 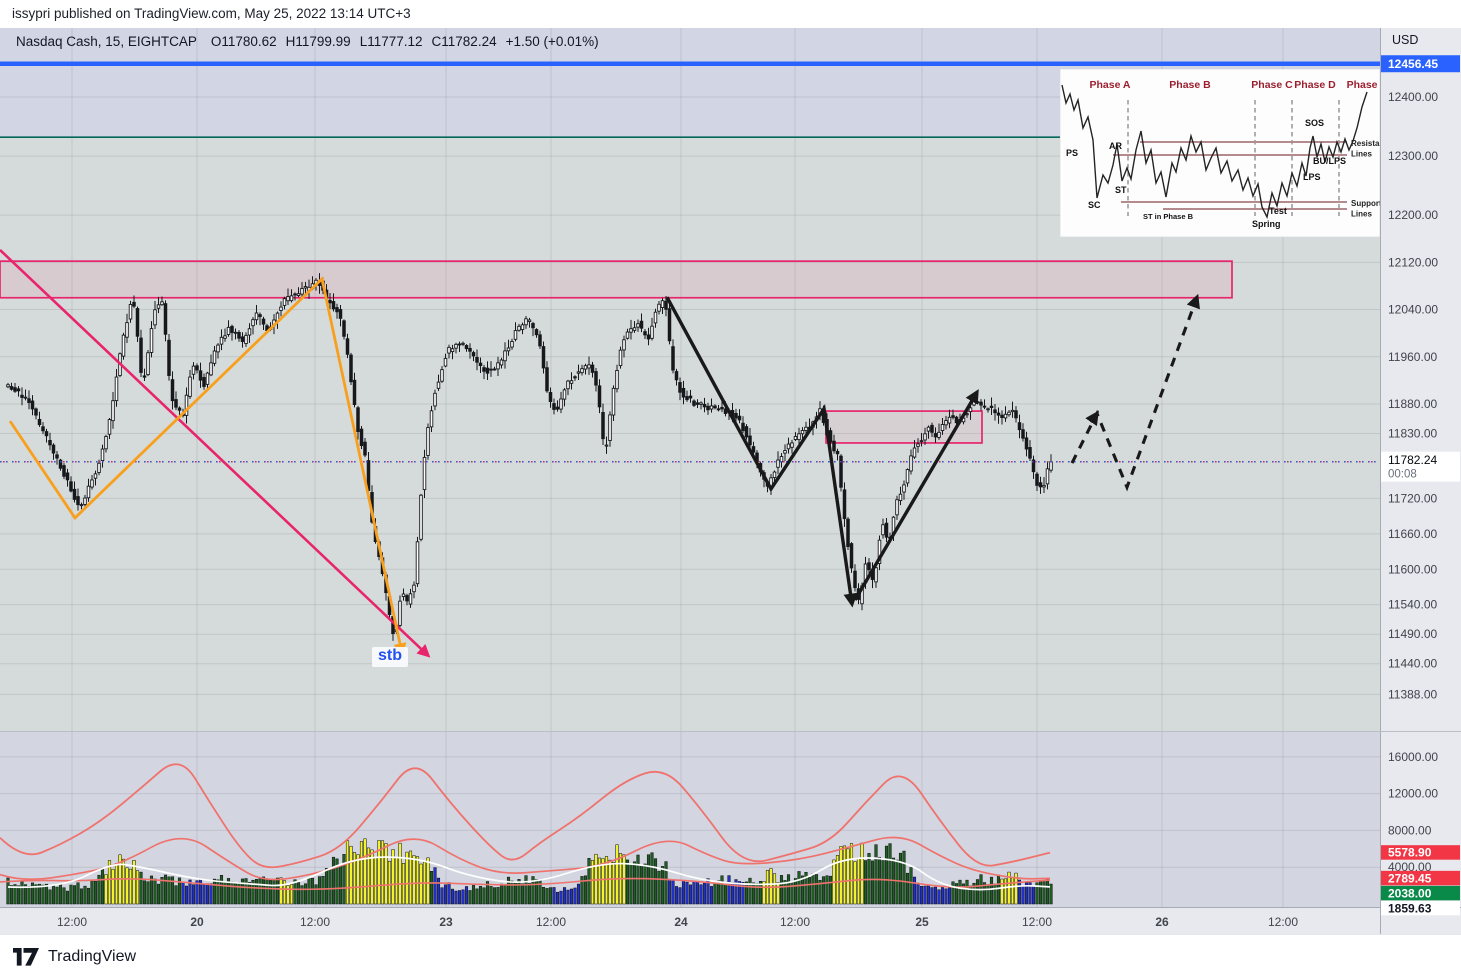 What do you see at coordinates (1413, 97) in the screenshot?
I see `svg-text: 12400.00` at bounding box center [1413, 97].